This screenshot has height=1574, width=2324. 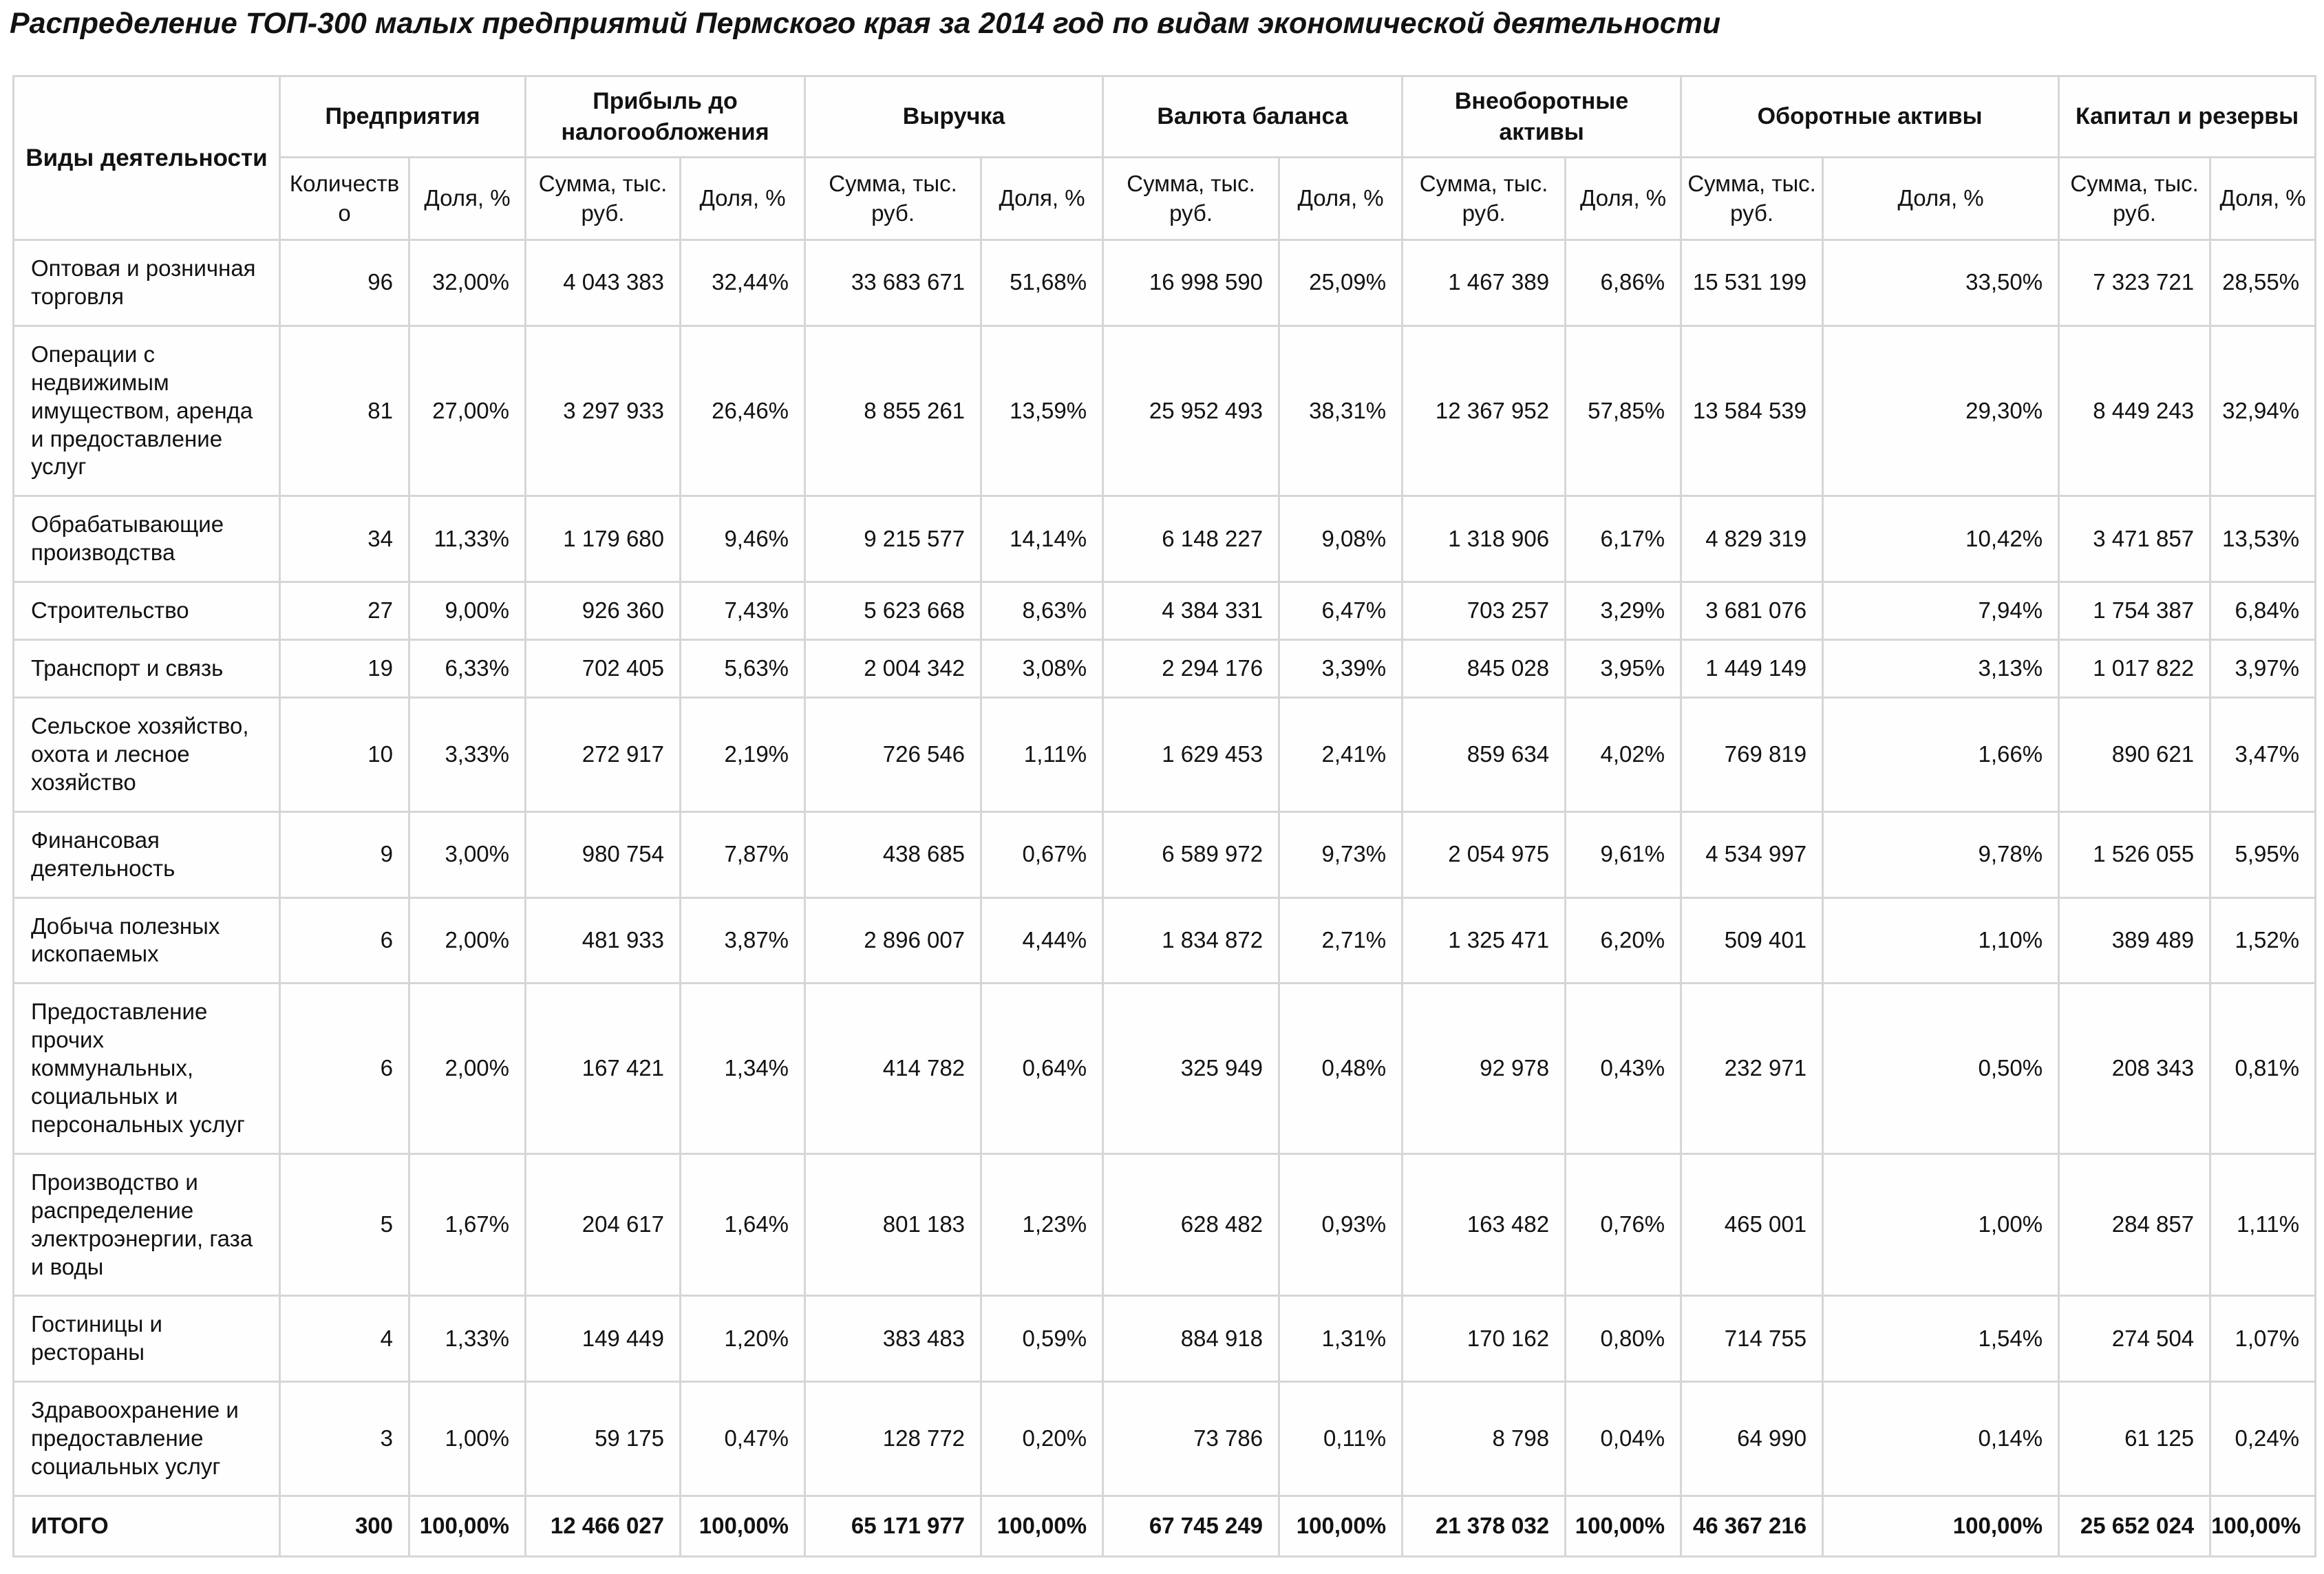 I want to click on sum-value-cell: 890 621, so click(x=2135, y=754).